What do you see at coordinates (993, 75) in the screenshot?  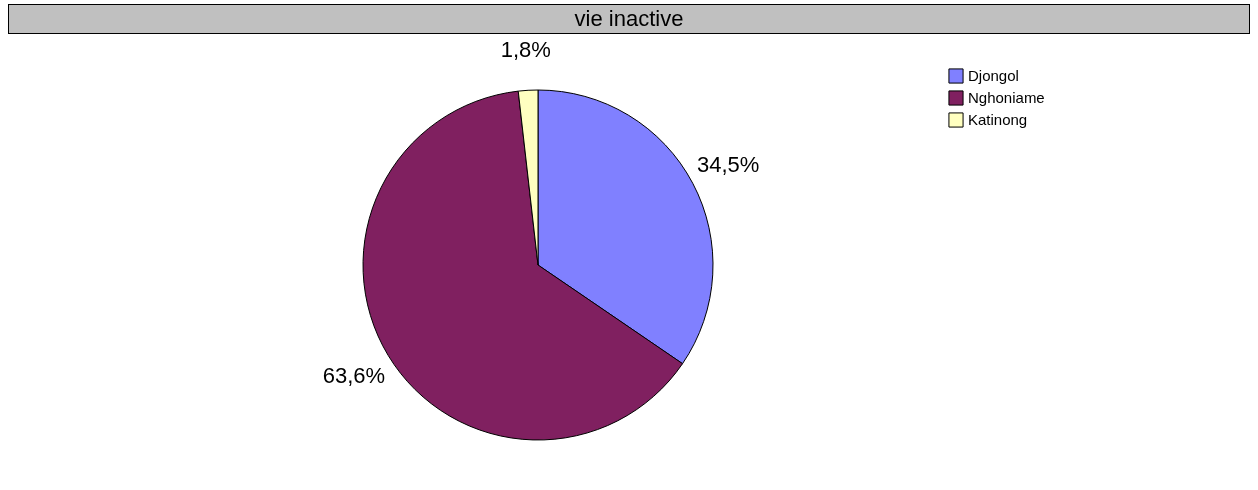 I see `legend-label: Djongol` at bounding box center [993, 75].